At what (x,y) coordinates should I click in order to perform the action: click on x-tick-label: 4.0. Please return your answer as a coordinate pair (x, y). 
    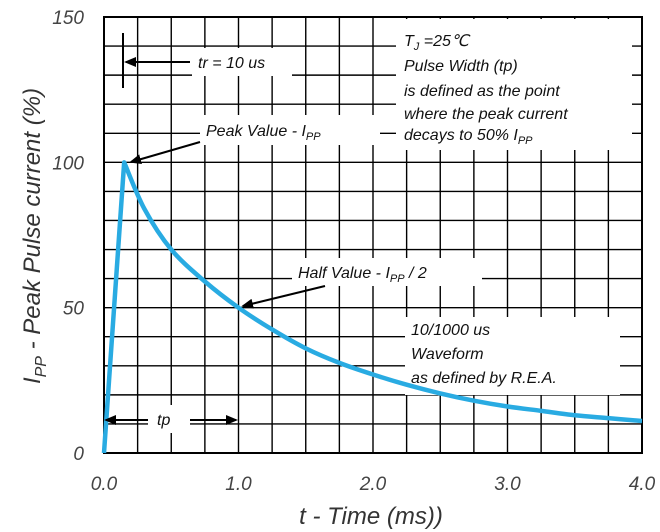
    Looking at the image, I should click on (642, 484).